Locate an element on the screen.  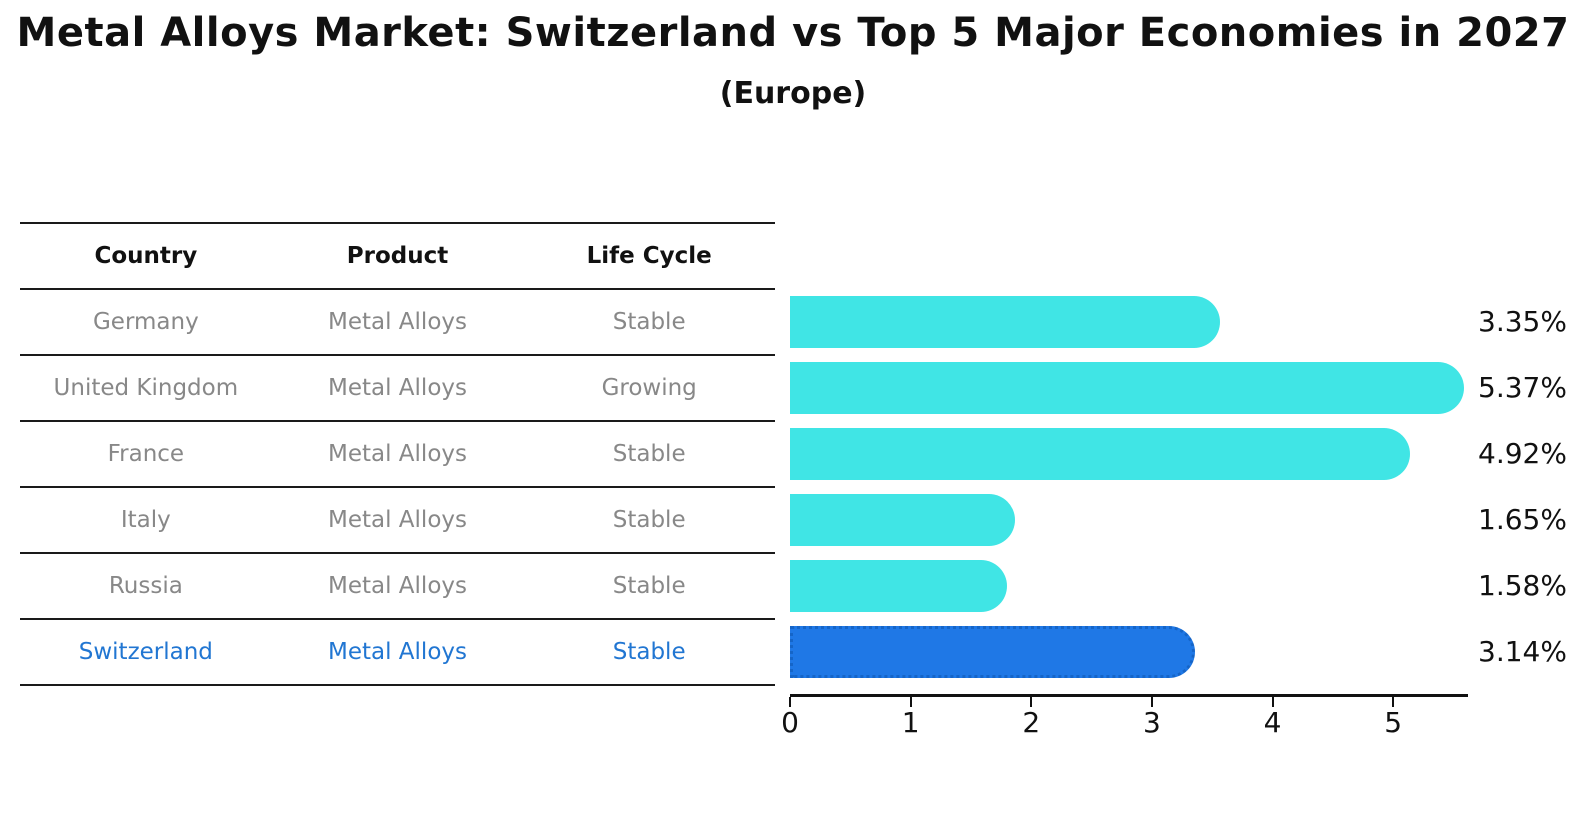
x-axis-tick-label: 1 is located at coordinates (910, 722).